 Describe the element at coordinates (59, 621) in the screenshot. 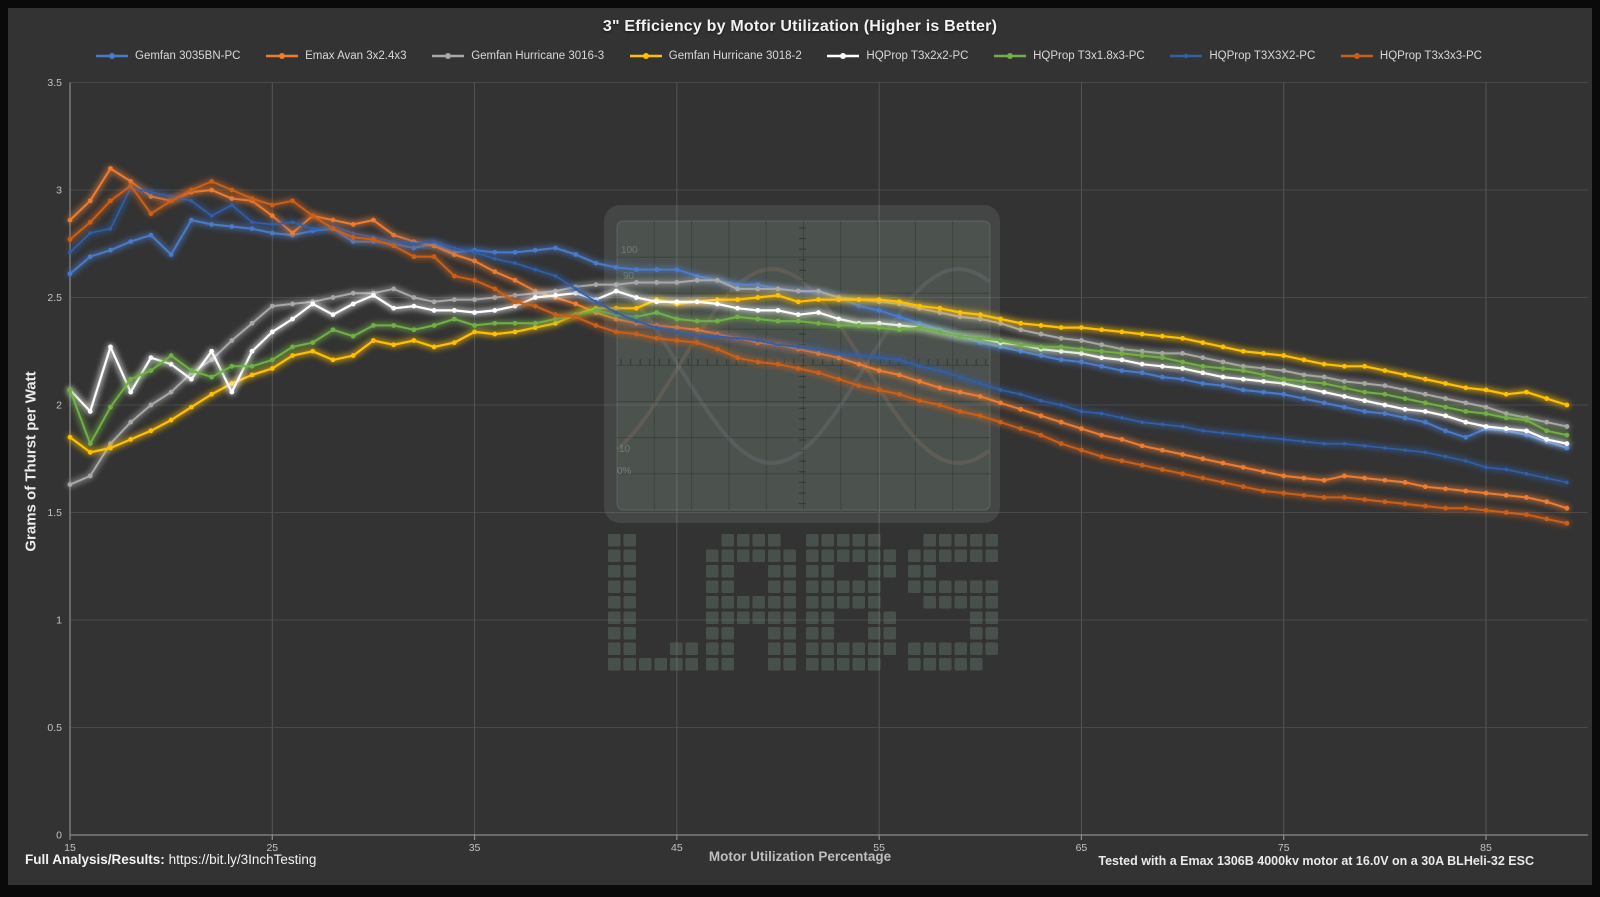

I see `svg-text: 1` at that location.